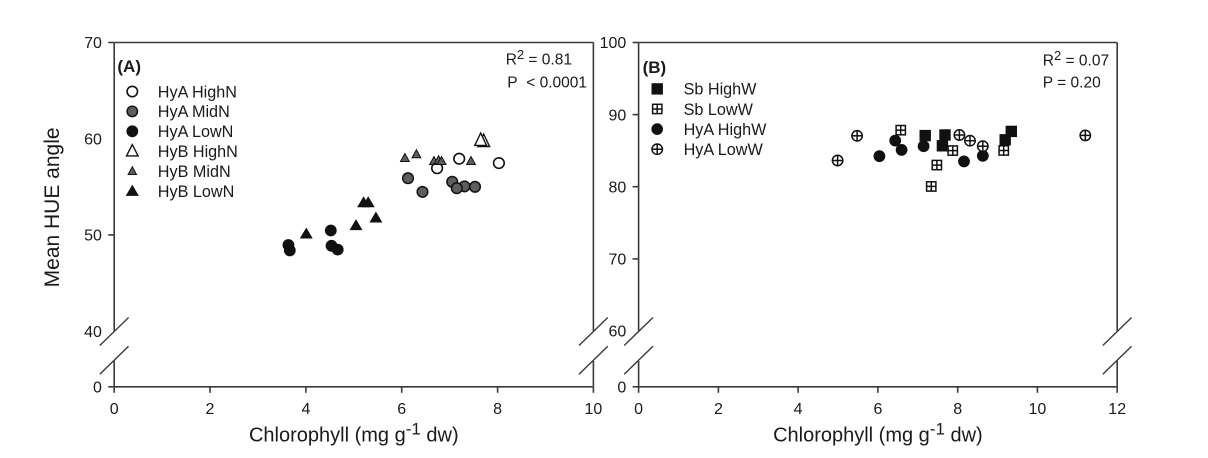 Image resolution: width=1208 pixels, height=458 pixels. Describe the element at coordinates (194, 172) in the screenshot. I see `svg-text: HyB MidN` at that location.